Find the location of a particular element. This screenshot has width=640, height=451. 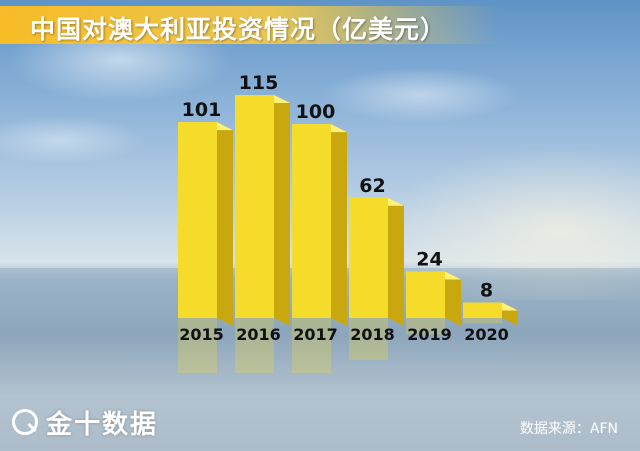

x-tick-label-2018: 2018 is located at coordinates (372, 334).